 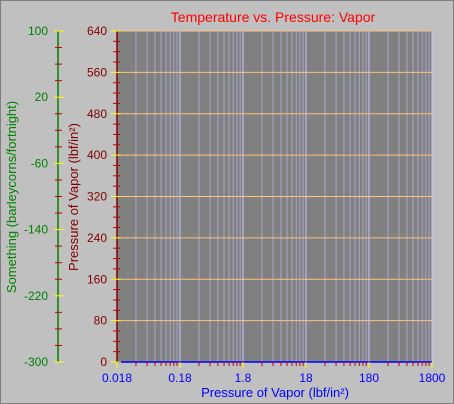 What do you see at coordinates (97, 279) in the screenshot?
I see `y-tick-label: 160` at bounding box center [97, 279].